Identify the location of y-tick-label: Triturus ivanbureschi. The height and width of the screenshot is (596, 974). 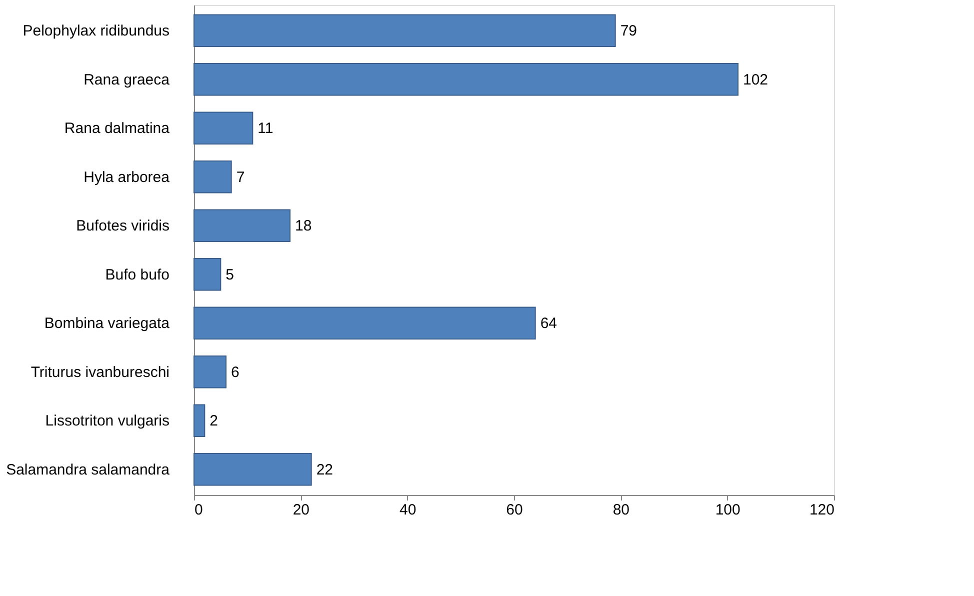
(100, 372).